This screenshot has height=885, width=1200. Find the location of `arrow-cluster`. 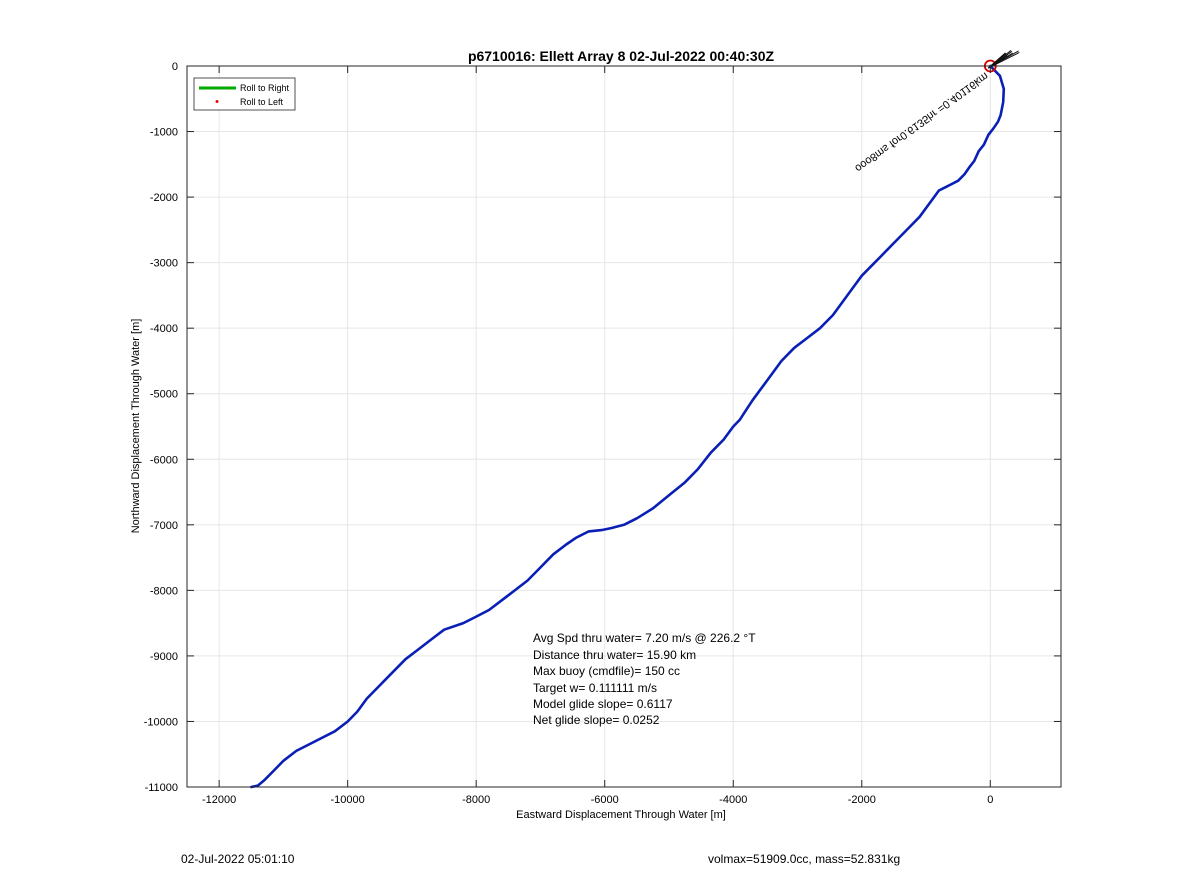

arrow-cluster is located at coordinates (1003, 59).